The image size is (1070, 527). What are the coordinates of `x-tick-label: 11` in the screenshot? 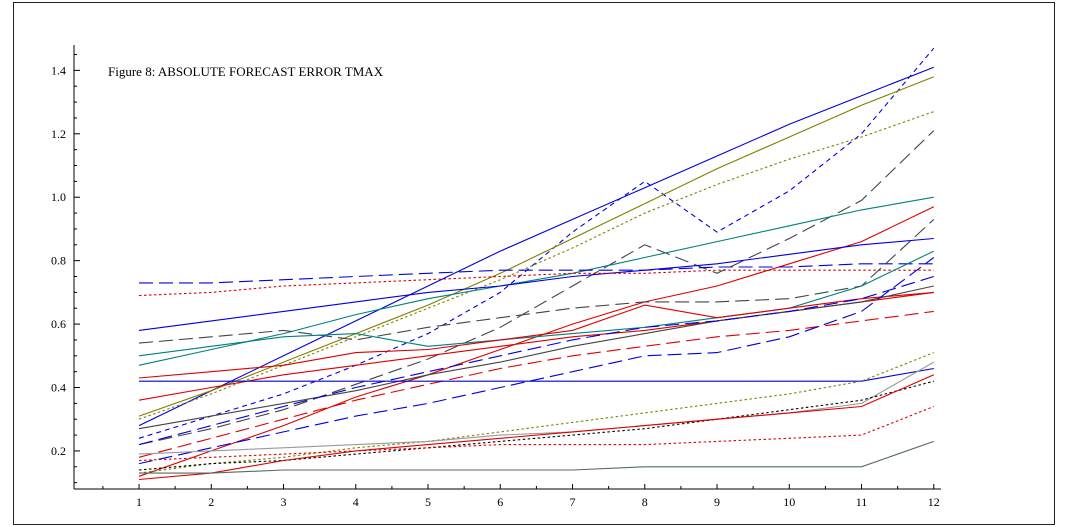 It's located at (862, 502).